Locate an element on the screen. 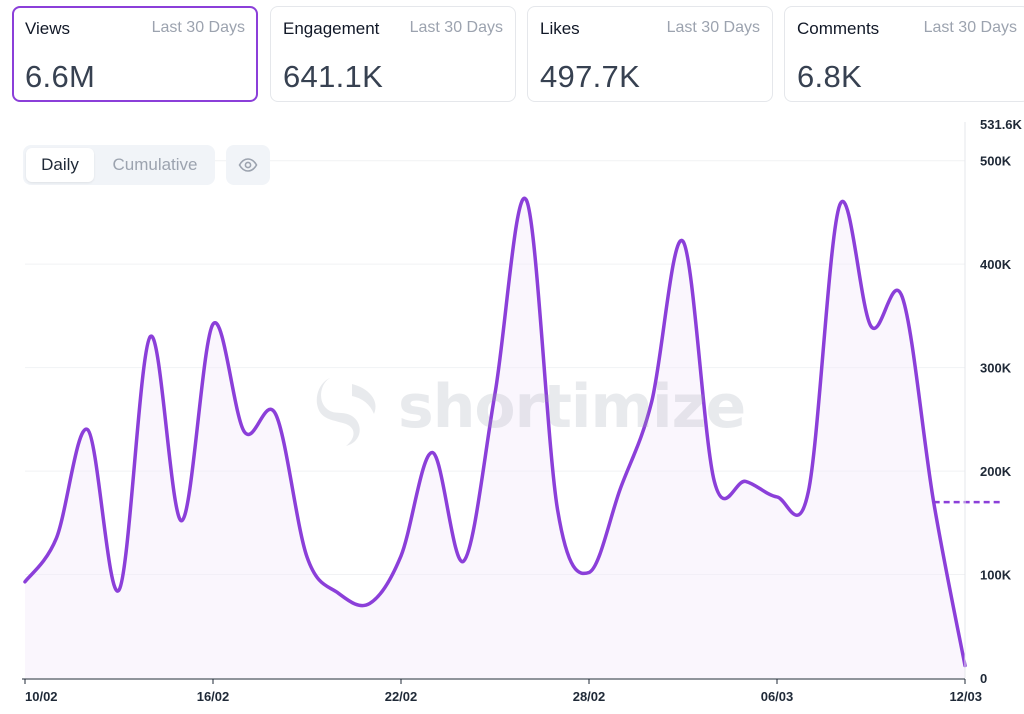 This screenshot has width=1024, height=714. card-title: Likes is located at coordinates (560, 28).